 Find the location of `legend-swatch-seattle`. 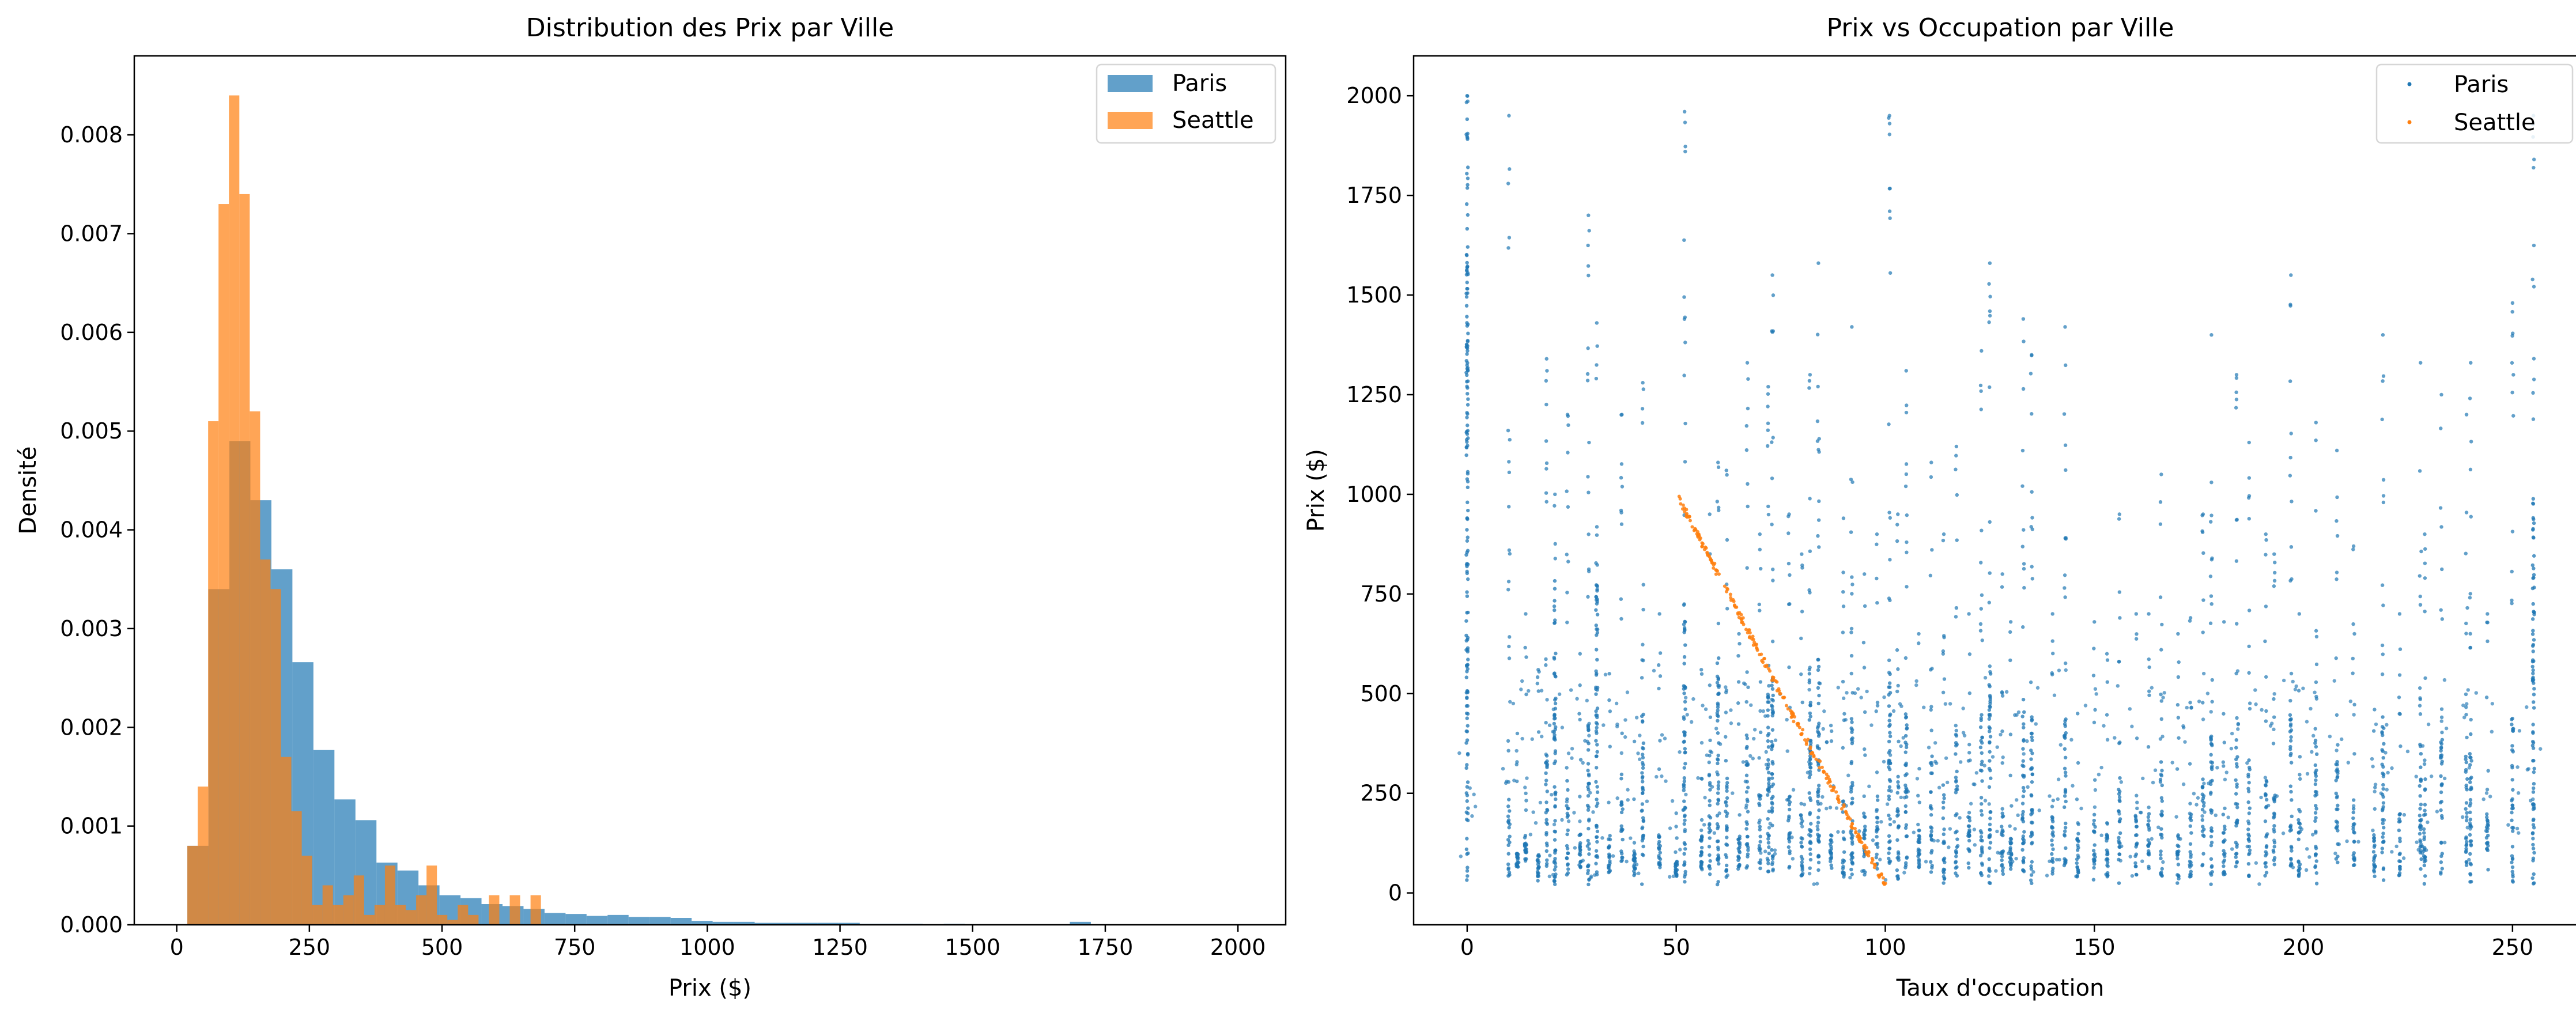

legend-swatch-seattle is located at coordinates (1130, 120).